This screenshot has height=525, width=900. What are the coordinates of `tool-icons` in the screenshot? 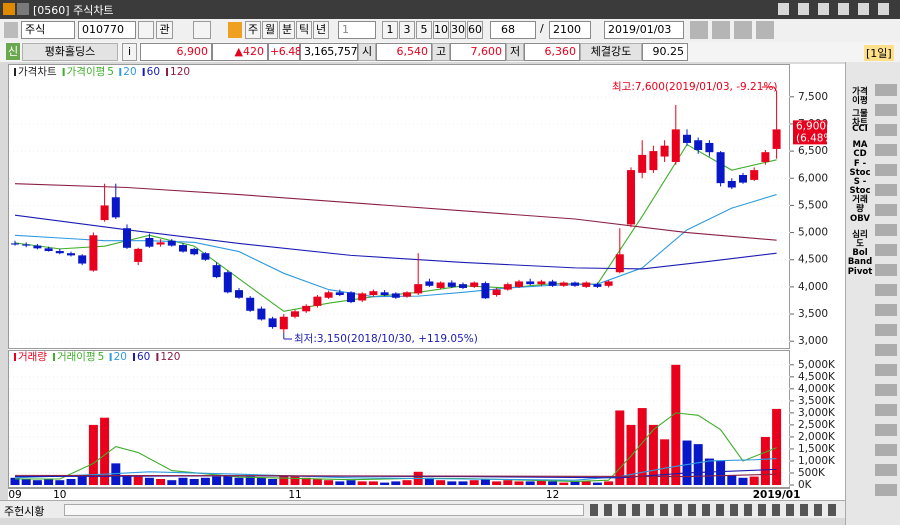 It's located at (732, 30).